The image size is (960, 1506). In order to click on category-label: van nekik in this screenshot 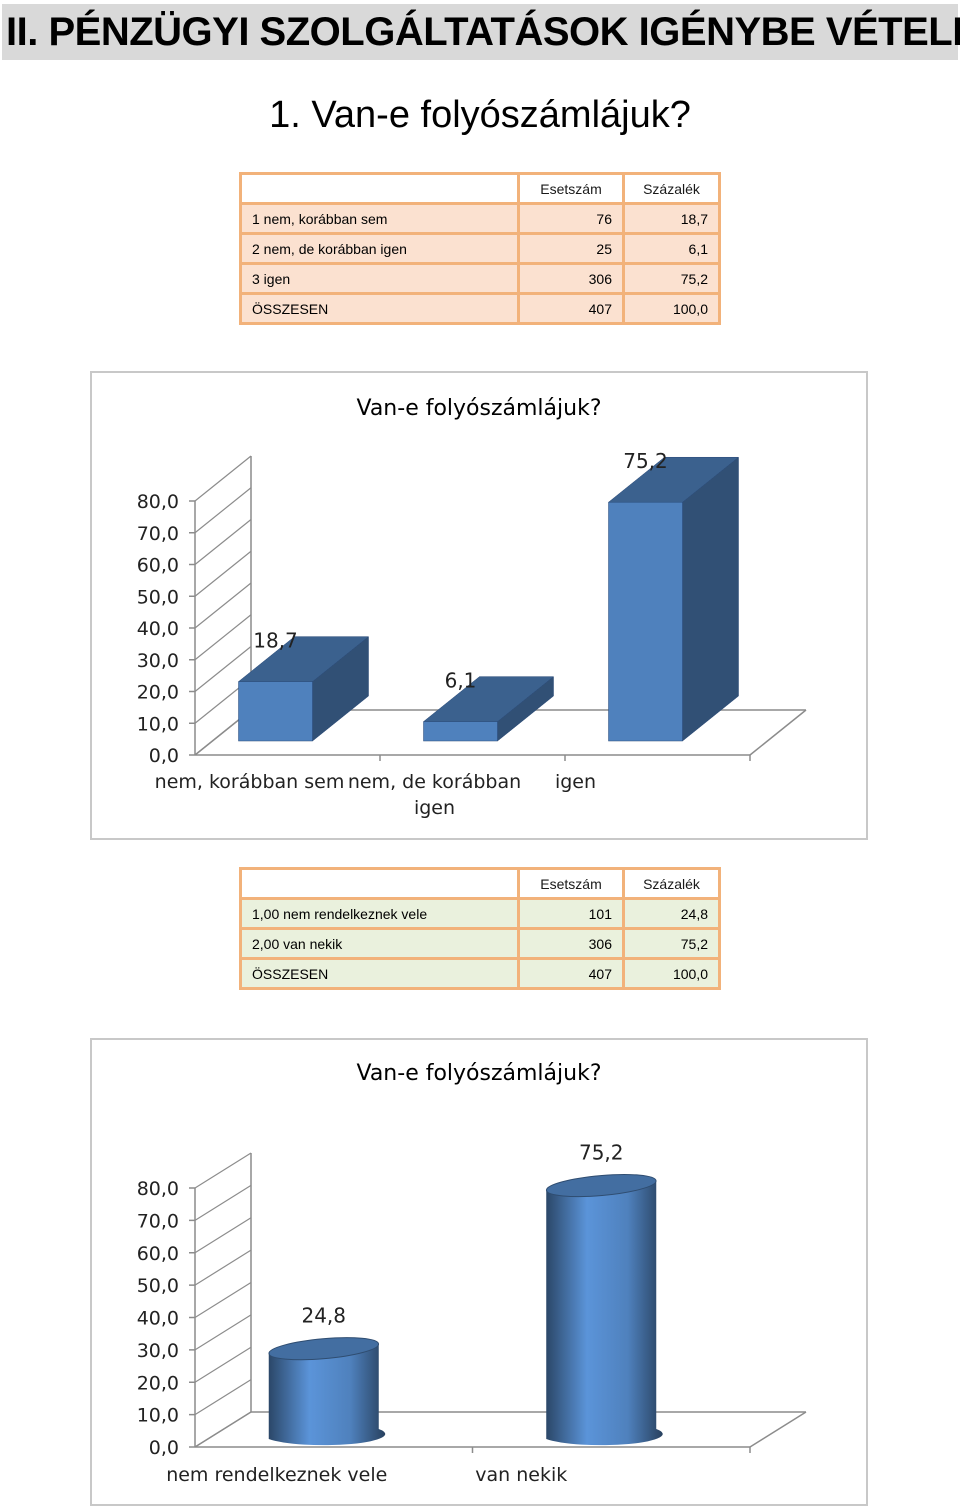, I will do `click(521, 1475)`.